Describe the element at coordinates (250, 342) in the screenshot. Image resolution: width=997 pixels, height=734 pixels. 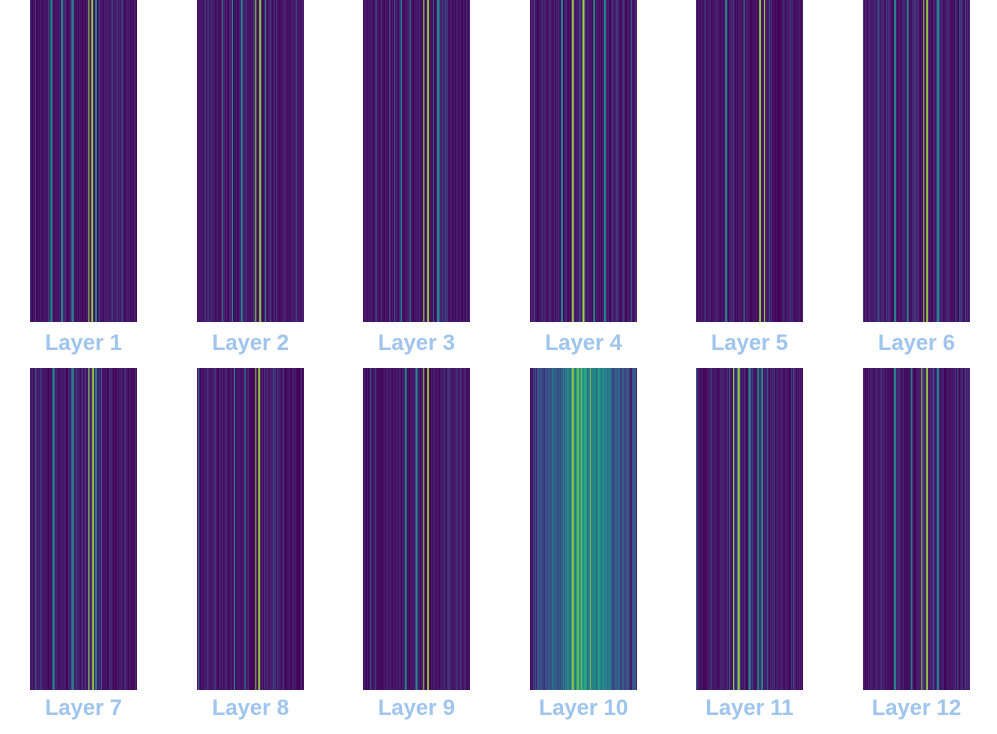
I see `layer-label: Layer 2` at that location.